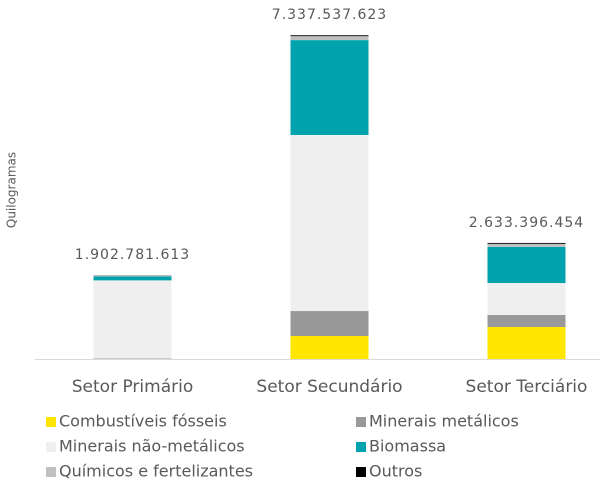 Image resolution: width=609 pixels, height=488 pixels. What do you see at coordinates (156, 471) in the screenshot?
I see `legend-label: Químicos e fertelizantes` at bounding box center [156, 471].